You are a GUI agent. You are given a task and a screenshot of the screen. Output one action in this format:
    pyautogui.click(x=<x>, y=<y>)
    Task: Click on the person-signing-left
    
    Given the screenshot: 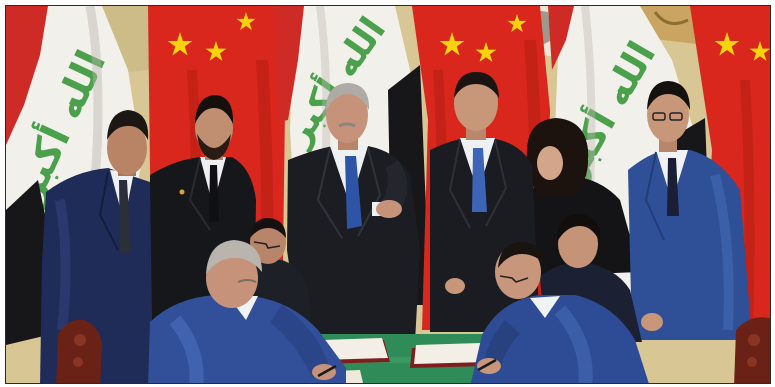 What is the action you would take?
    pyautogui.click(x=247, y=311)
    